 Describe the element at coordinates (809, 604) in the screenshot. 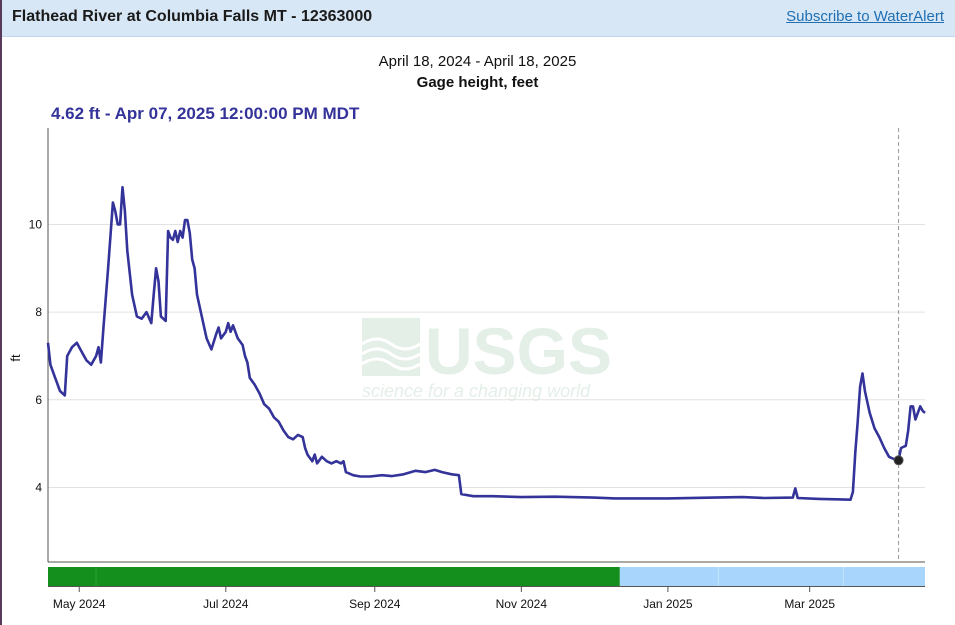

I see `x-tick-label: Mar 2025` at that location.